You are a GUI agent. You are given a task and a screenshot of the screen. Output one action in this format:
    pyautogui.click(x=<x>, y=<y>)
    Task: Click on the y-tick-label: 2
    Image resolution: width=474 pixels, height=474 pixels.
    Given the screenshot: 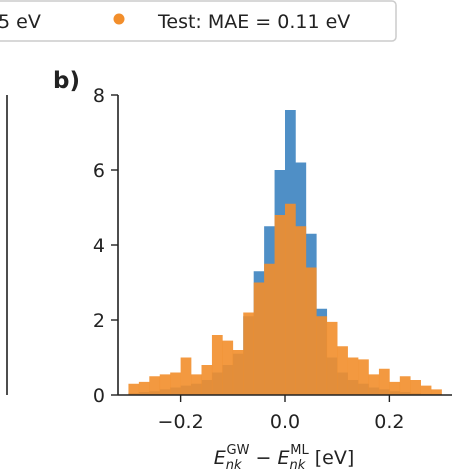 What is the action you would take?
    pyautogui.click(x=99, y=321)
    